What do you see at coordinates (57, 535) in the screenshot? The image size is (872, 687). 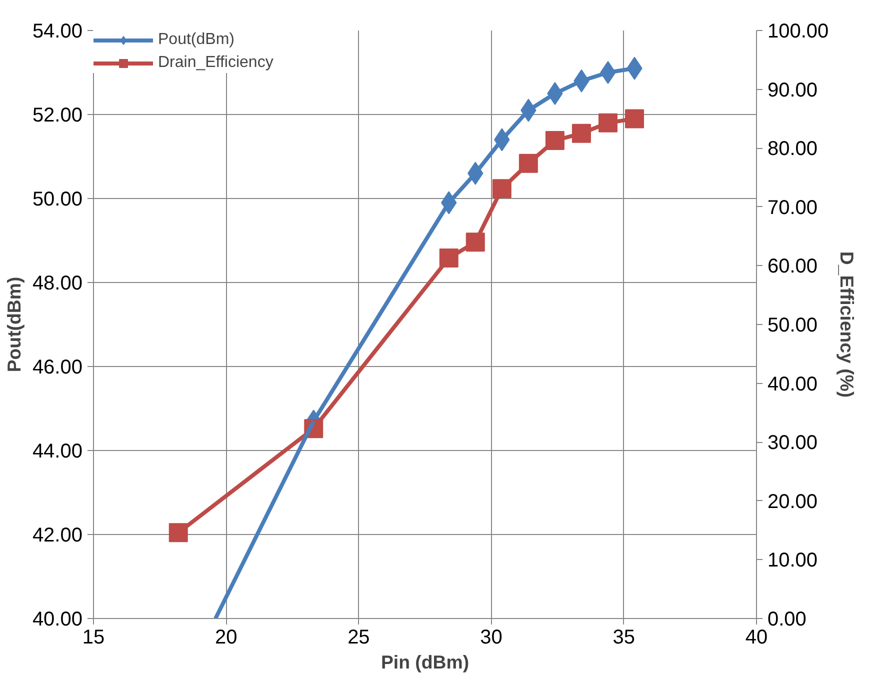 I see `y-tick-label: 42.00` at bounding box center [57, 535].